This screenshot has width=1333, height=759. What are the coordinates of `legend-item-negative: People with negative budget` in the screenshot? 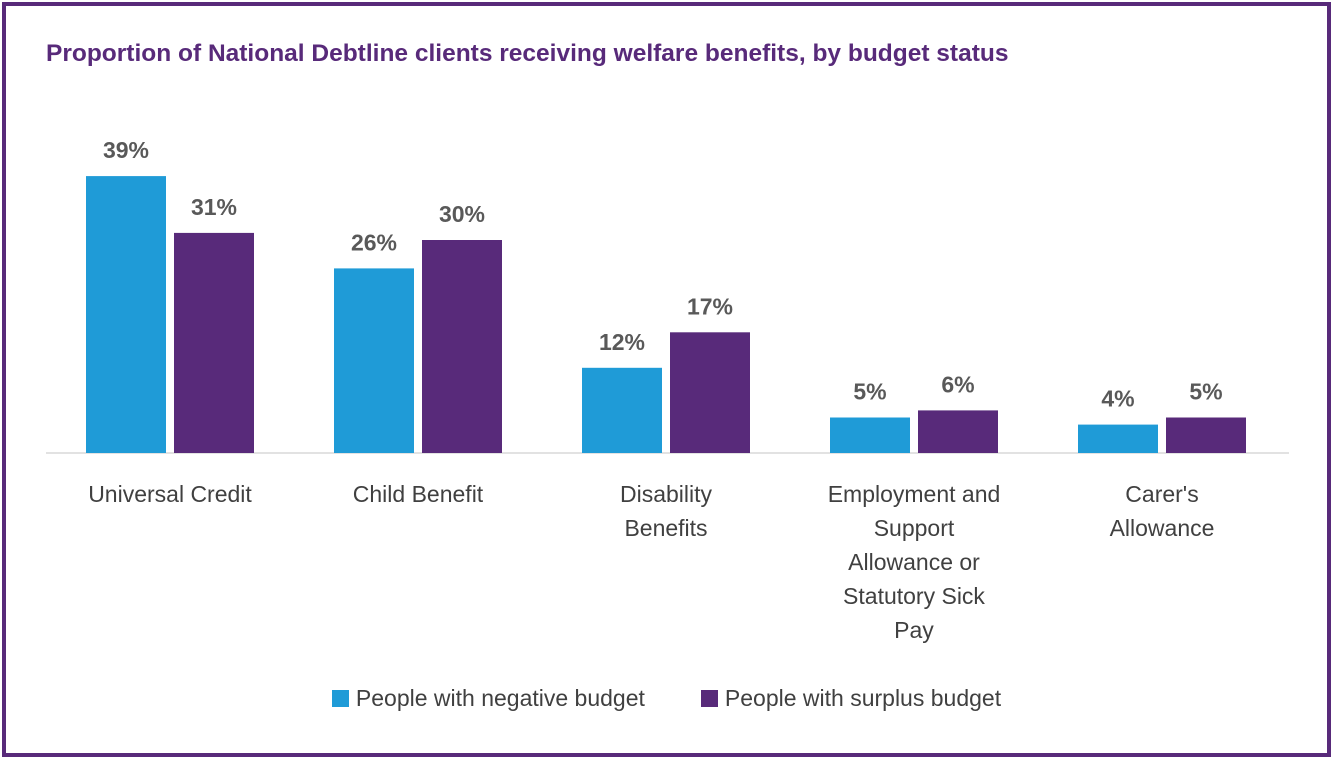 It's located at (488, 698).